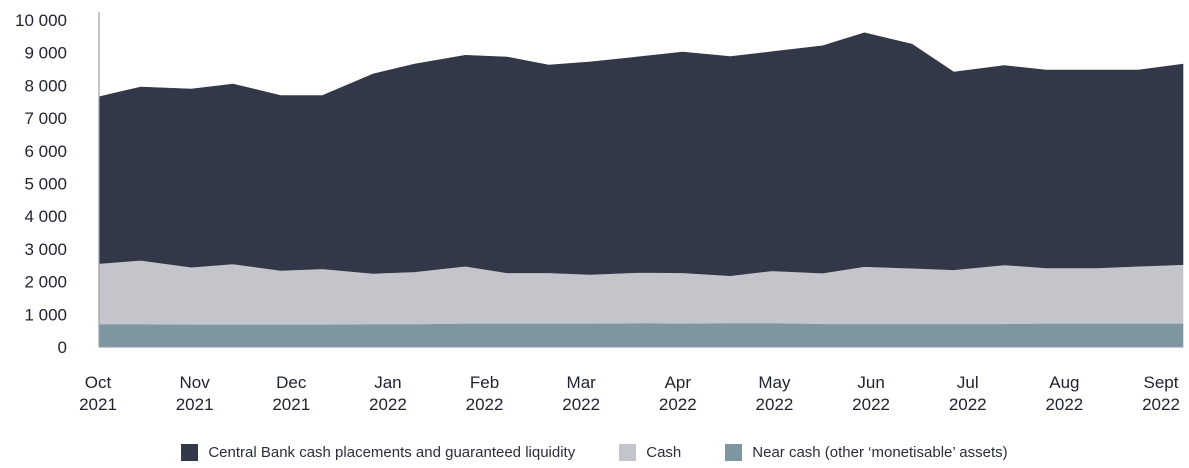 This screenshot has width=1189, height=468. What do you see at coordinates (45, 216) in the screenshot?
I see `y-tick-label: 4 000` at bounding box center [45, 216].